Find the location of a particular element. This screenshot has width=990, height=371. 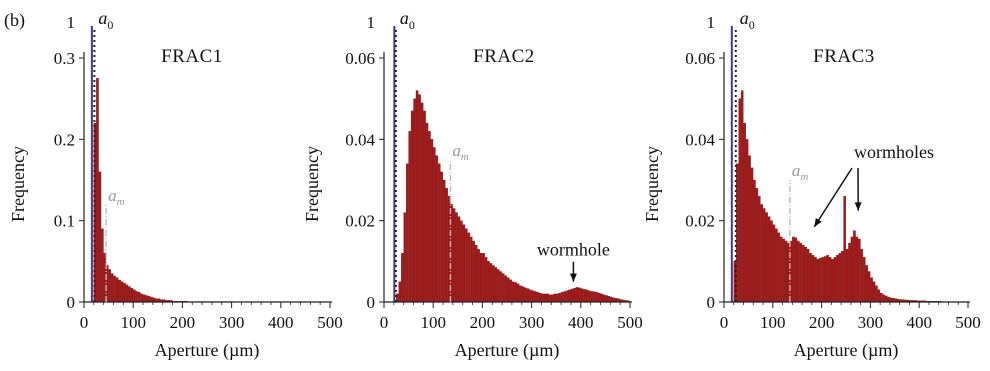

a0-label: a0 is located at coordinates (747, 20).